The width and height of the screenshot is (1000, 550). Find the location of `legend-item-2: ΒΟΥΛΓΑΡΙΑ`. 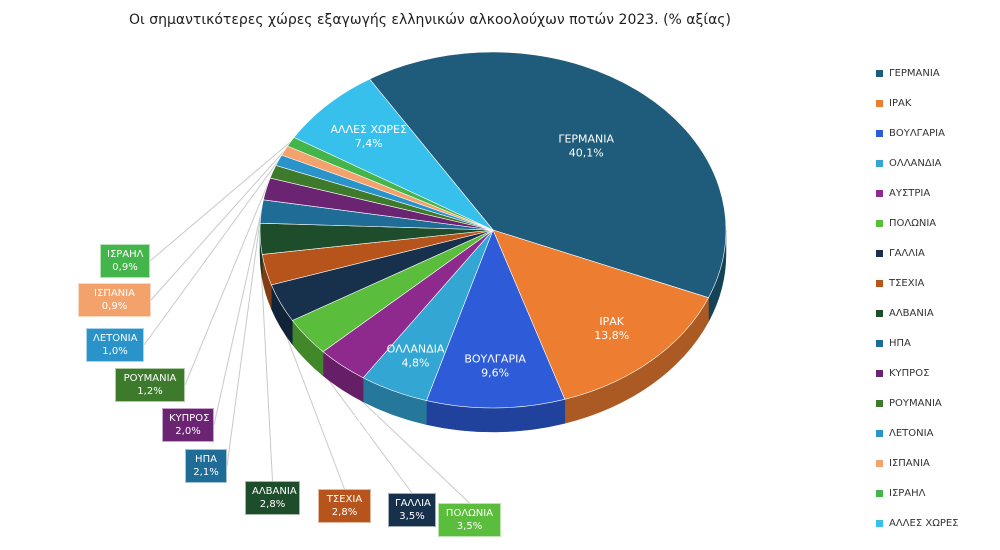

legend-item-2: ΒΟΥΛΓΑΡΙΑ is located at coordinates (938, 133).